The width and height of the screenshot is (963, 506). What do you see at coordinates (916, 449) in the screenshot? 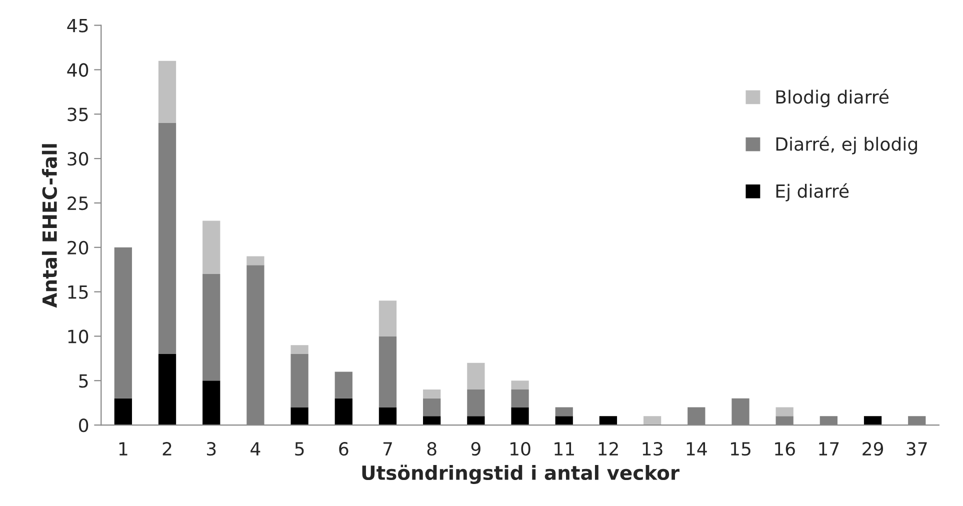
I see `x-tick-label: 37` at bounding box center [916, 449].